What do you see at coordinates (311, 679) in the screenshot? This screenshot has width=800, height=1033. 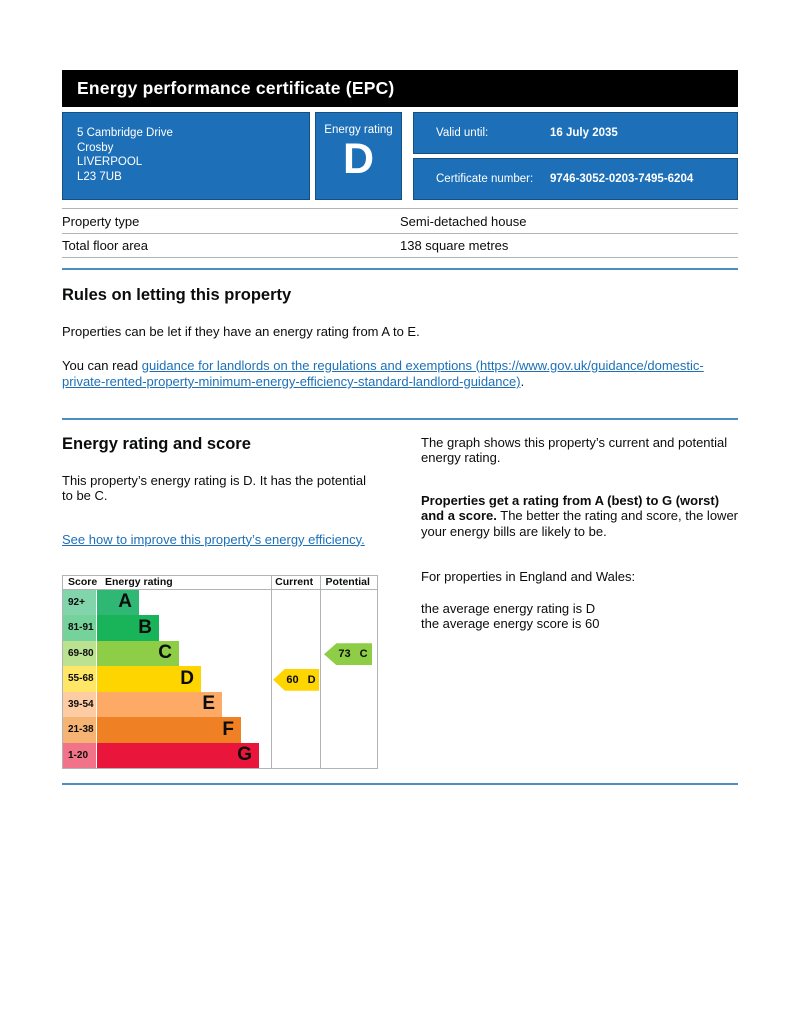 I see `current-band: D` at bounding box center [311, 679].